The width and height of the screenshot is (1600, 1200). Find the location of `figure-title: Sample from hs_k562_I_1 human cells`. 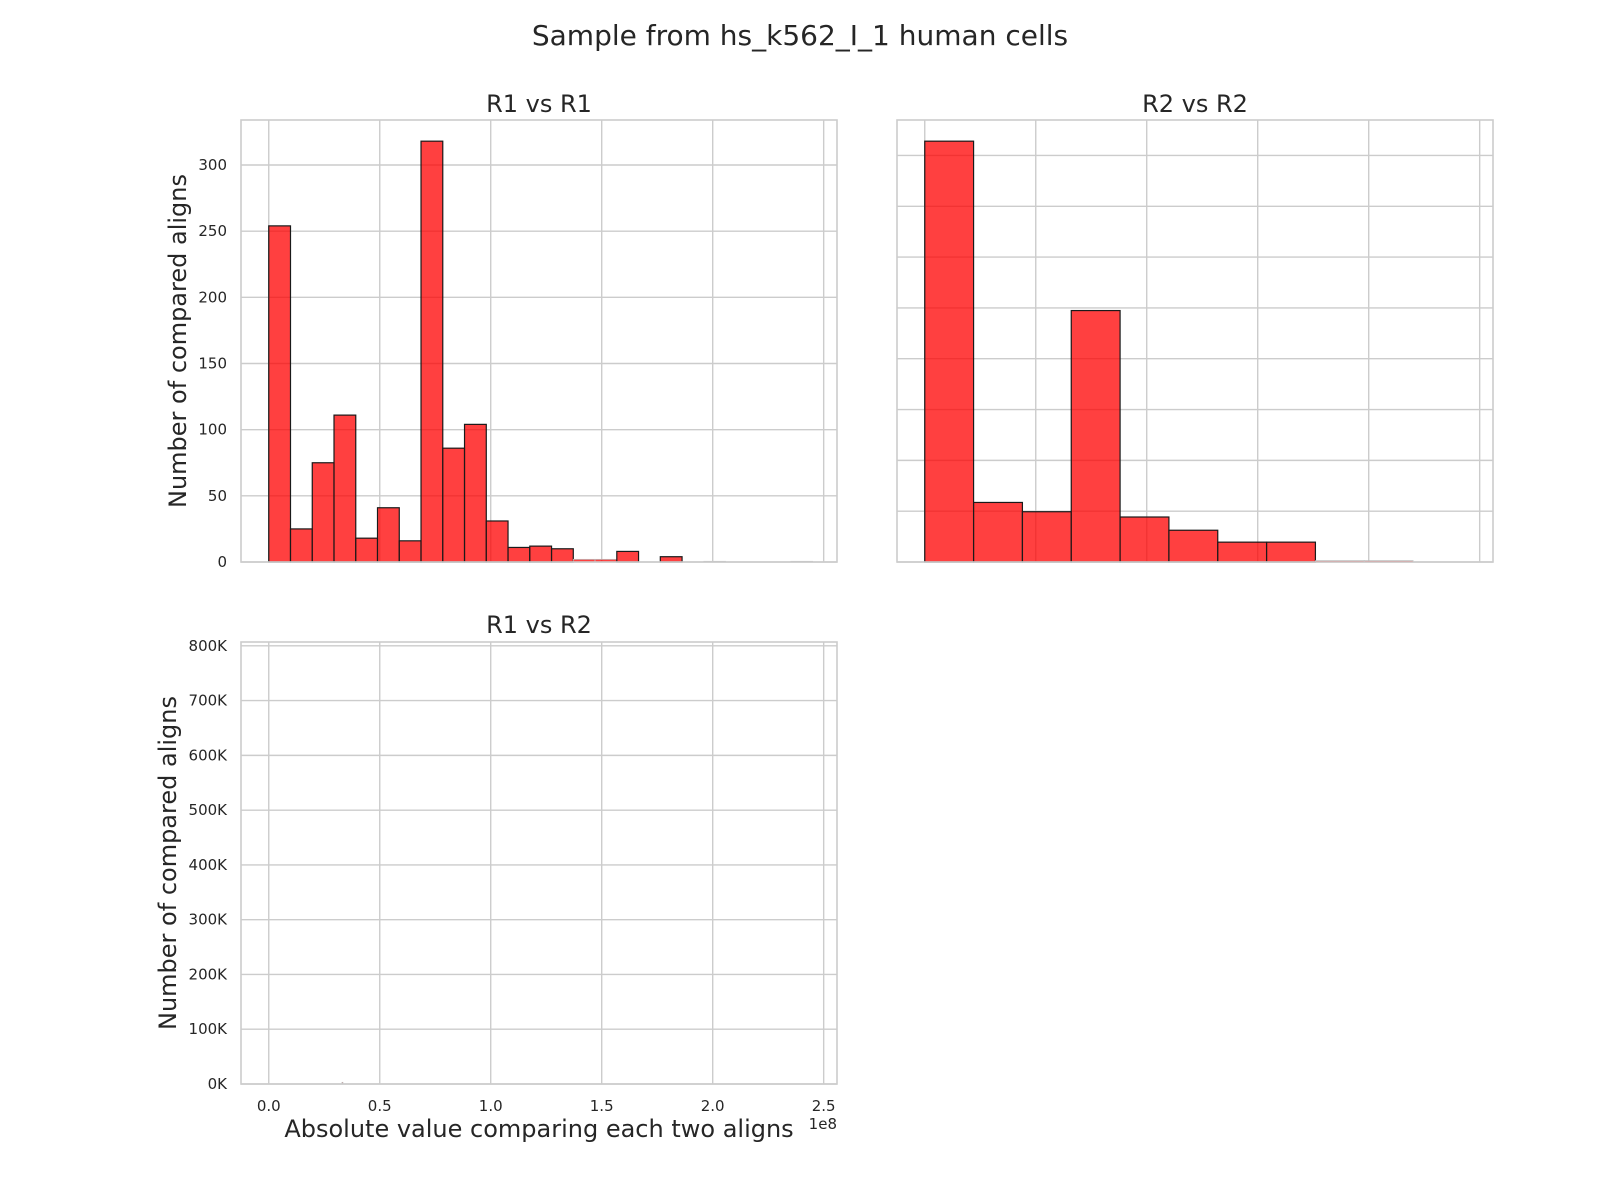

figure-title: Sample from hs_k562_I_1 human cells is located at coordinates (800, 35).